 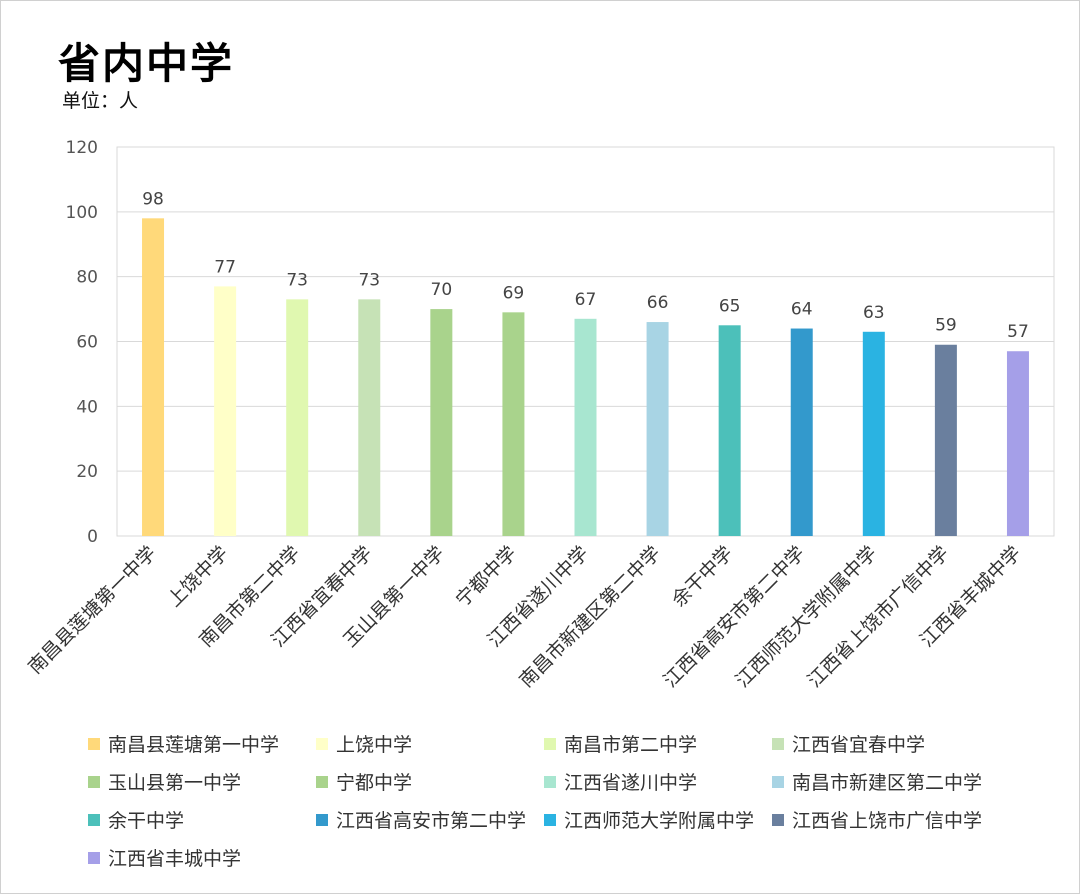 I want to click on data-label: 57, so click(x=1018, y=332).